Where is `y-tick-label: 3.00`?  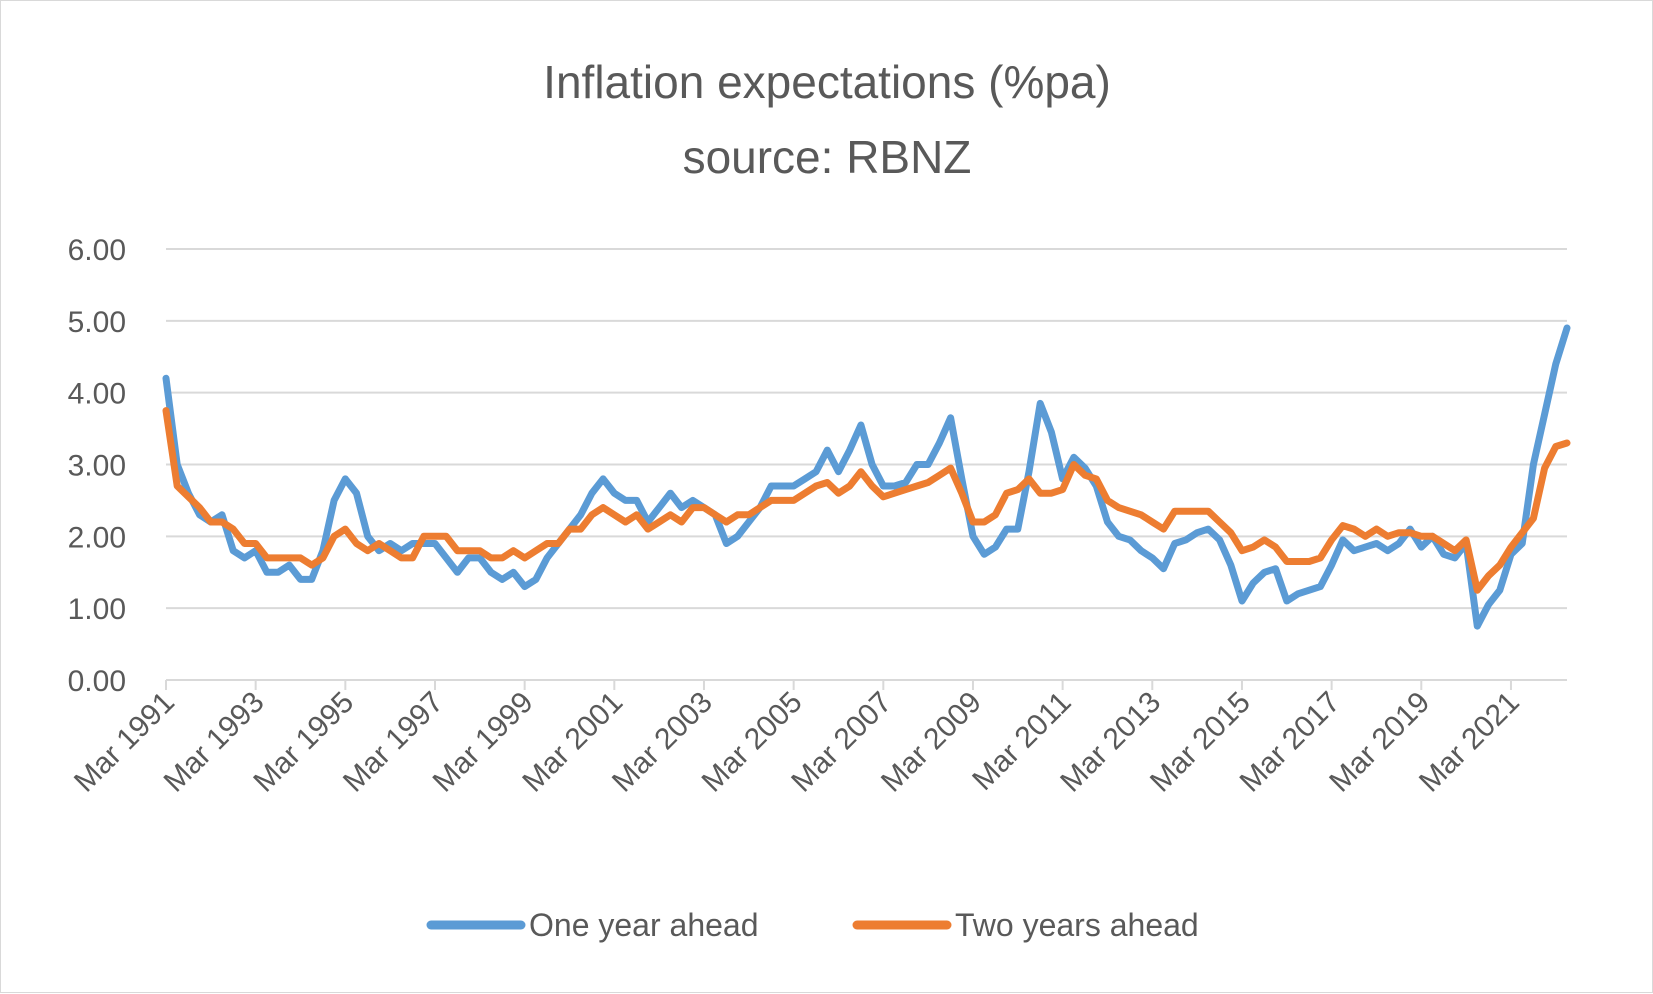 y-tick-label: 3.00 is located at coordinates (97, 466).